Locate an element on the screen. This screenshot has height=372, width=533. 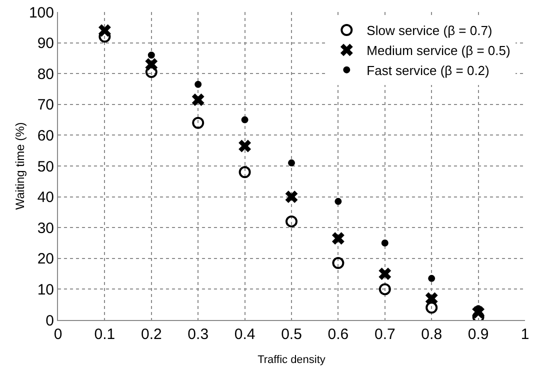
y-axis-title: Waiting time (%) is located at coordinates (20, 166).